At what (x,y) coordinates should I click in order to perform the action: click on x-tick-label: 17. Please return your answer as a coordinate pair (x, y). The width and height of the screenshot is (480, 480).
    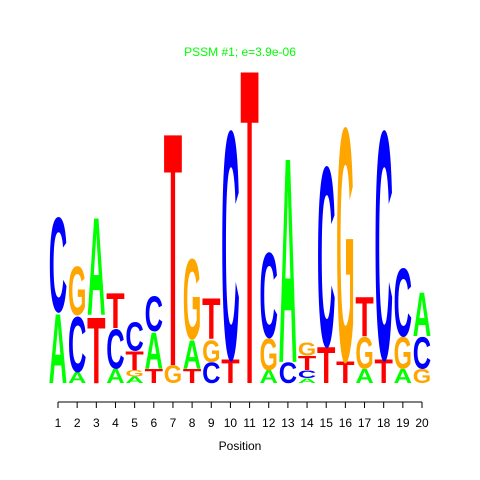
    Looking at the image, I should click on (365, 423).